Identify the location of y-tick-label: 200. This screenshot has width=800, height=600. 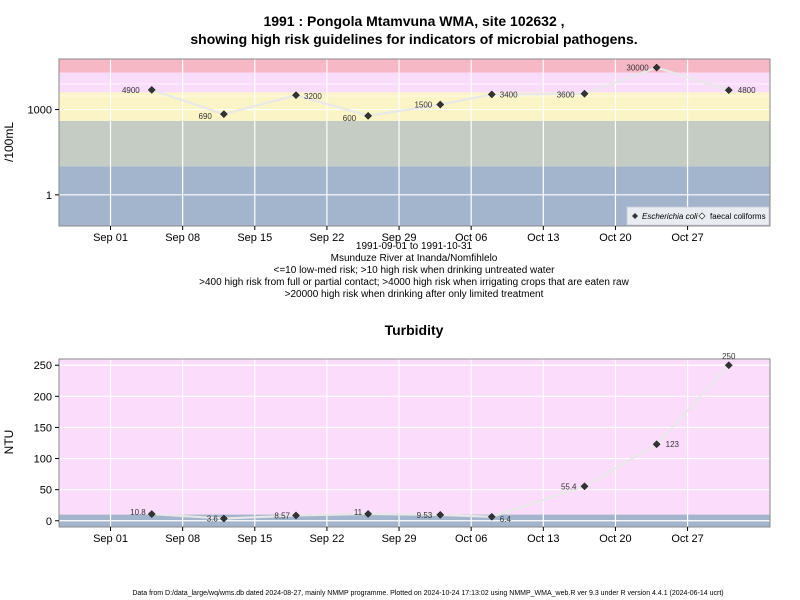
(43, 397).